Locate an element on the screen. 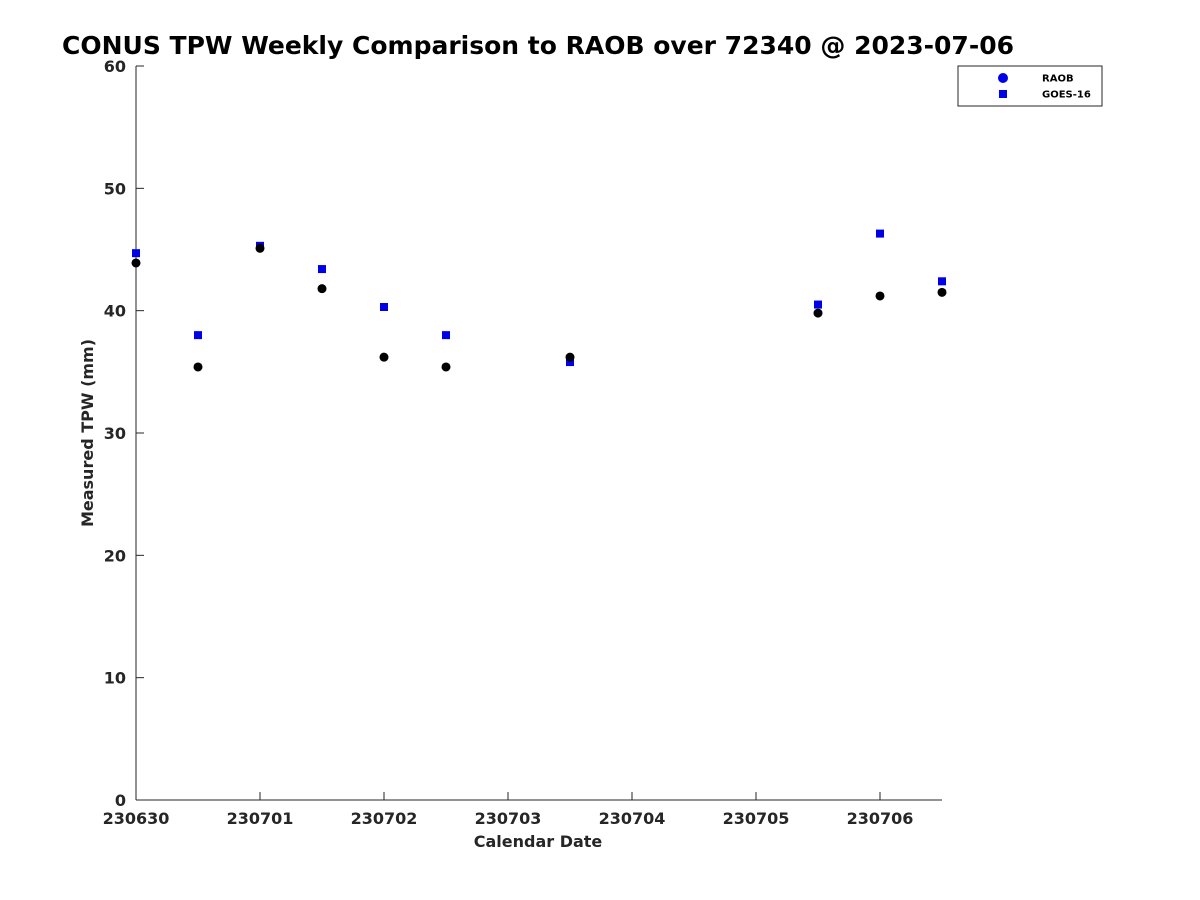 This screenshot has width=1200, height=900. y-tick-label: 20 is located at coordinates (115, 555).